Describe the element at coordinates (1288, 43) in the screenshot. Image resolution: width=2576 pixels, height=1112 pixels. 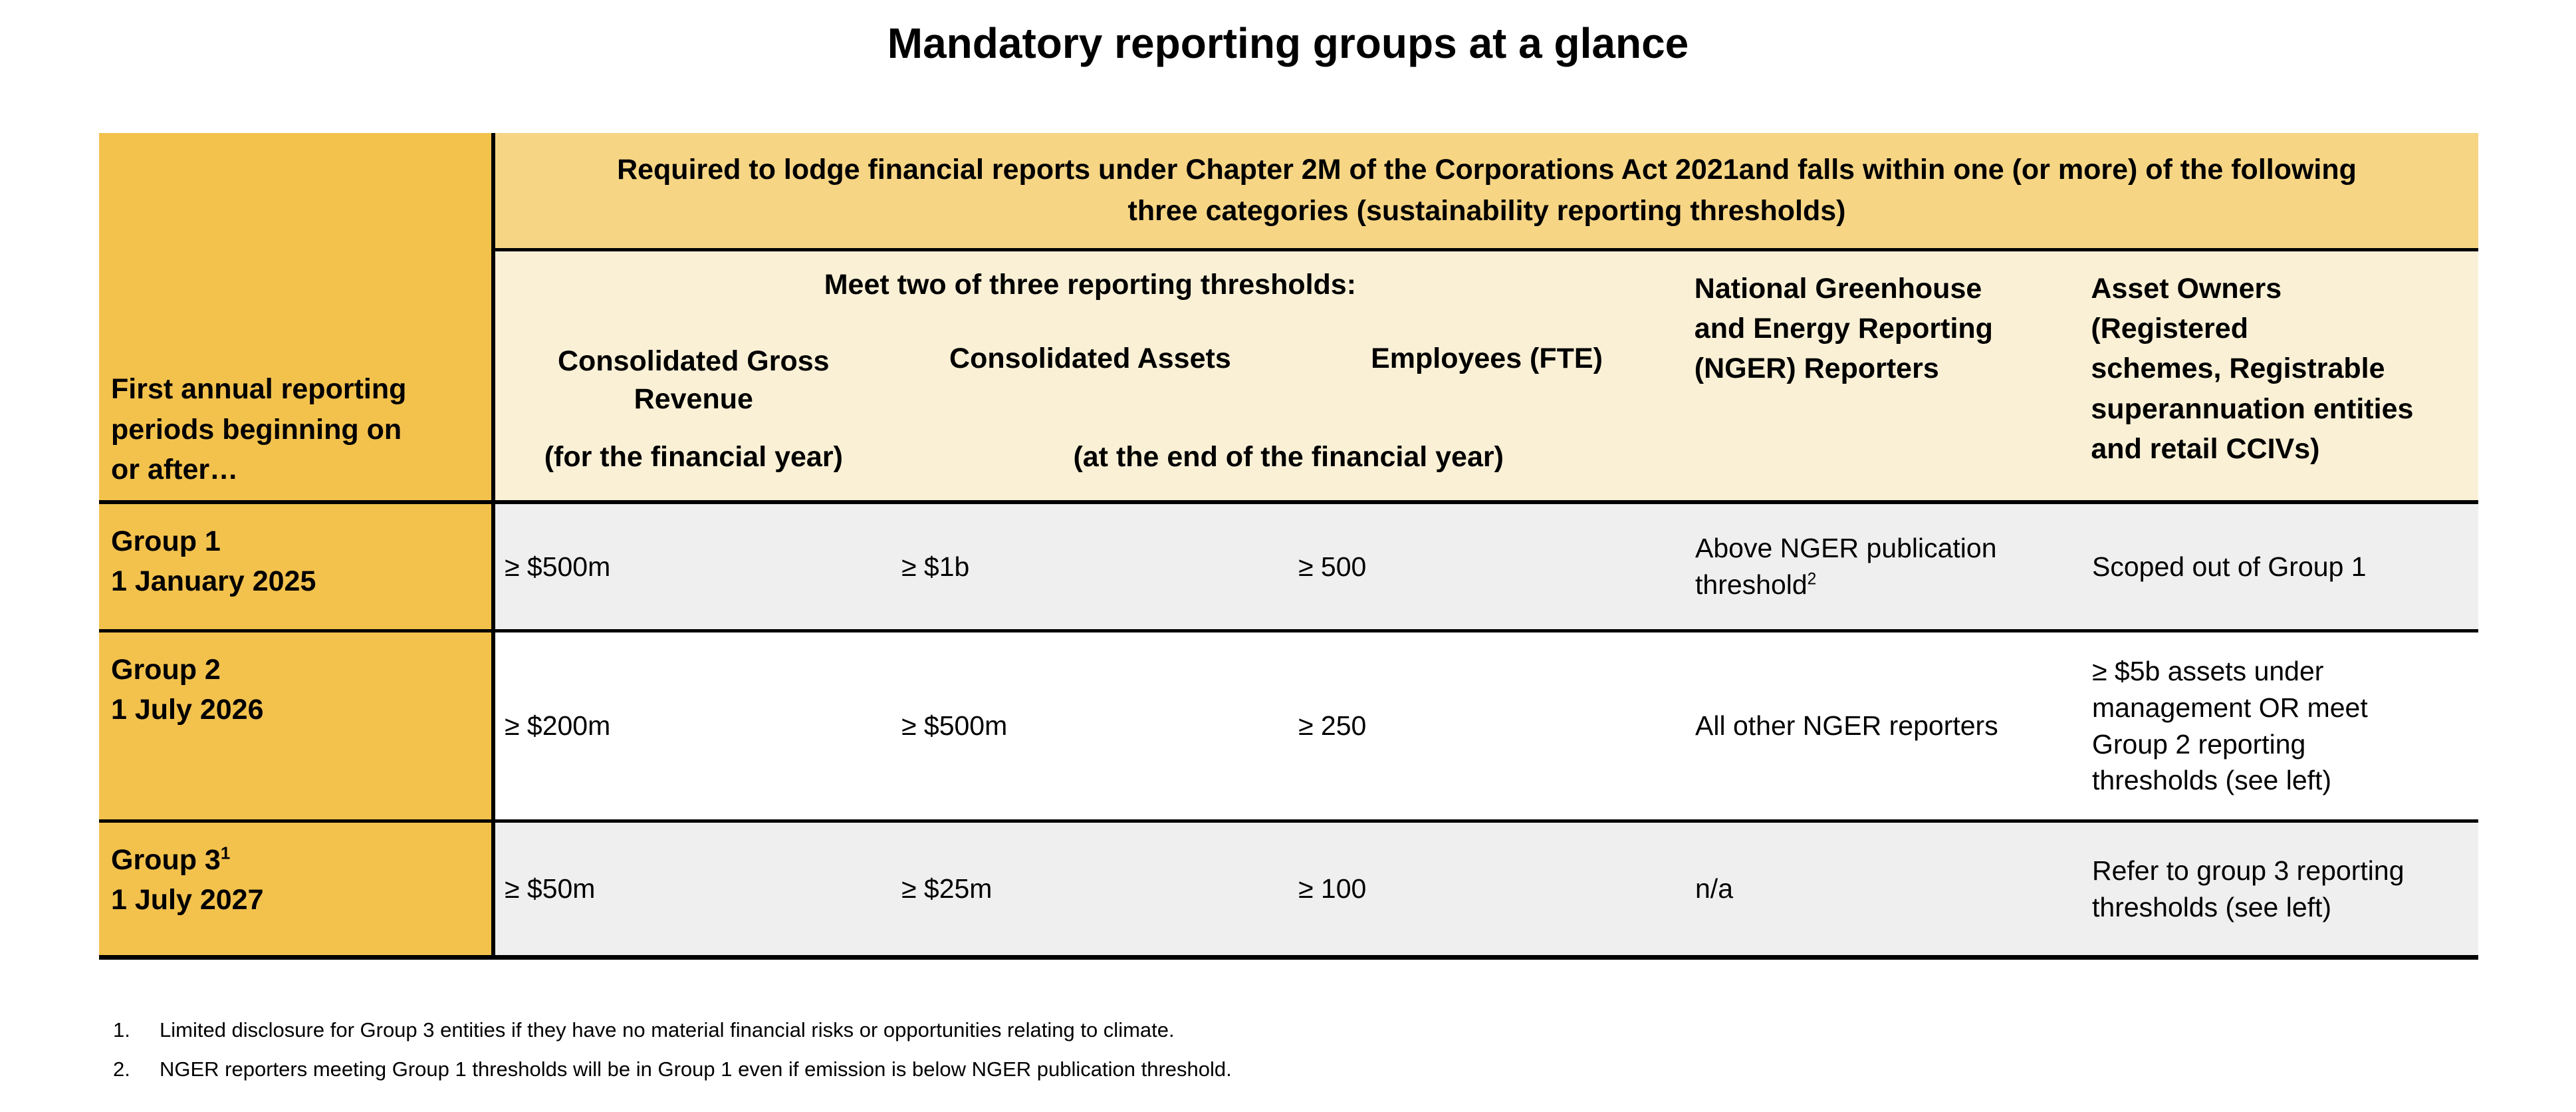
I see `page-title: Mandatory reporting groups at a glance` at that location.